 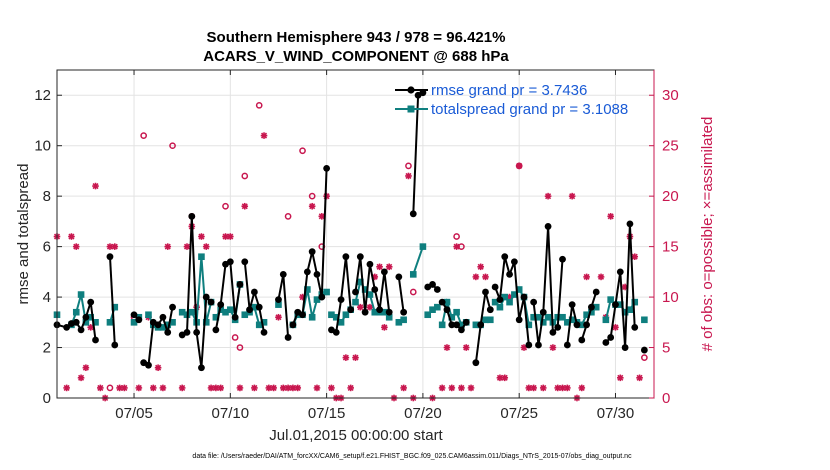 What do you see at coordinates (23, 234) in the screenshot?
I see `y-axis-label: rmse and totalspread` at bounding box center [23, 234].